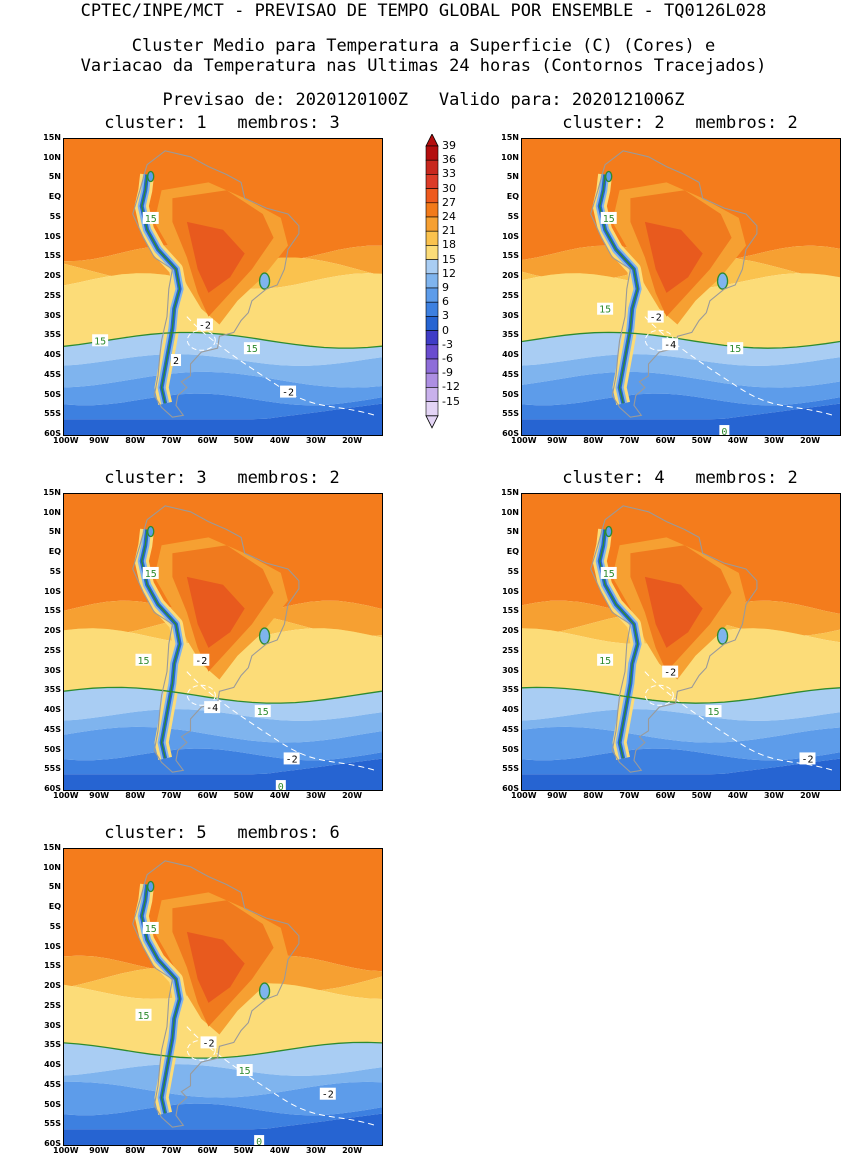  Describe the element at coordinates (451, 387) in the screenshot. I see `colorbar-label: -12` at that location.